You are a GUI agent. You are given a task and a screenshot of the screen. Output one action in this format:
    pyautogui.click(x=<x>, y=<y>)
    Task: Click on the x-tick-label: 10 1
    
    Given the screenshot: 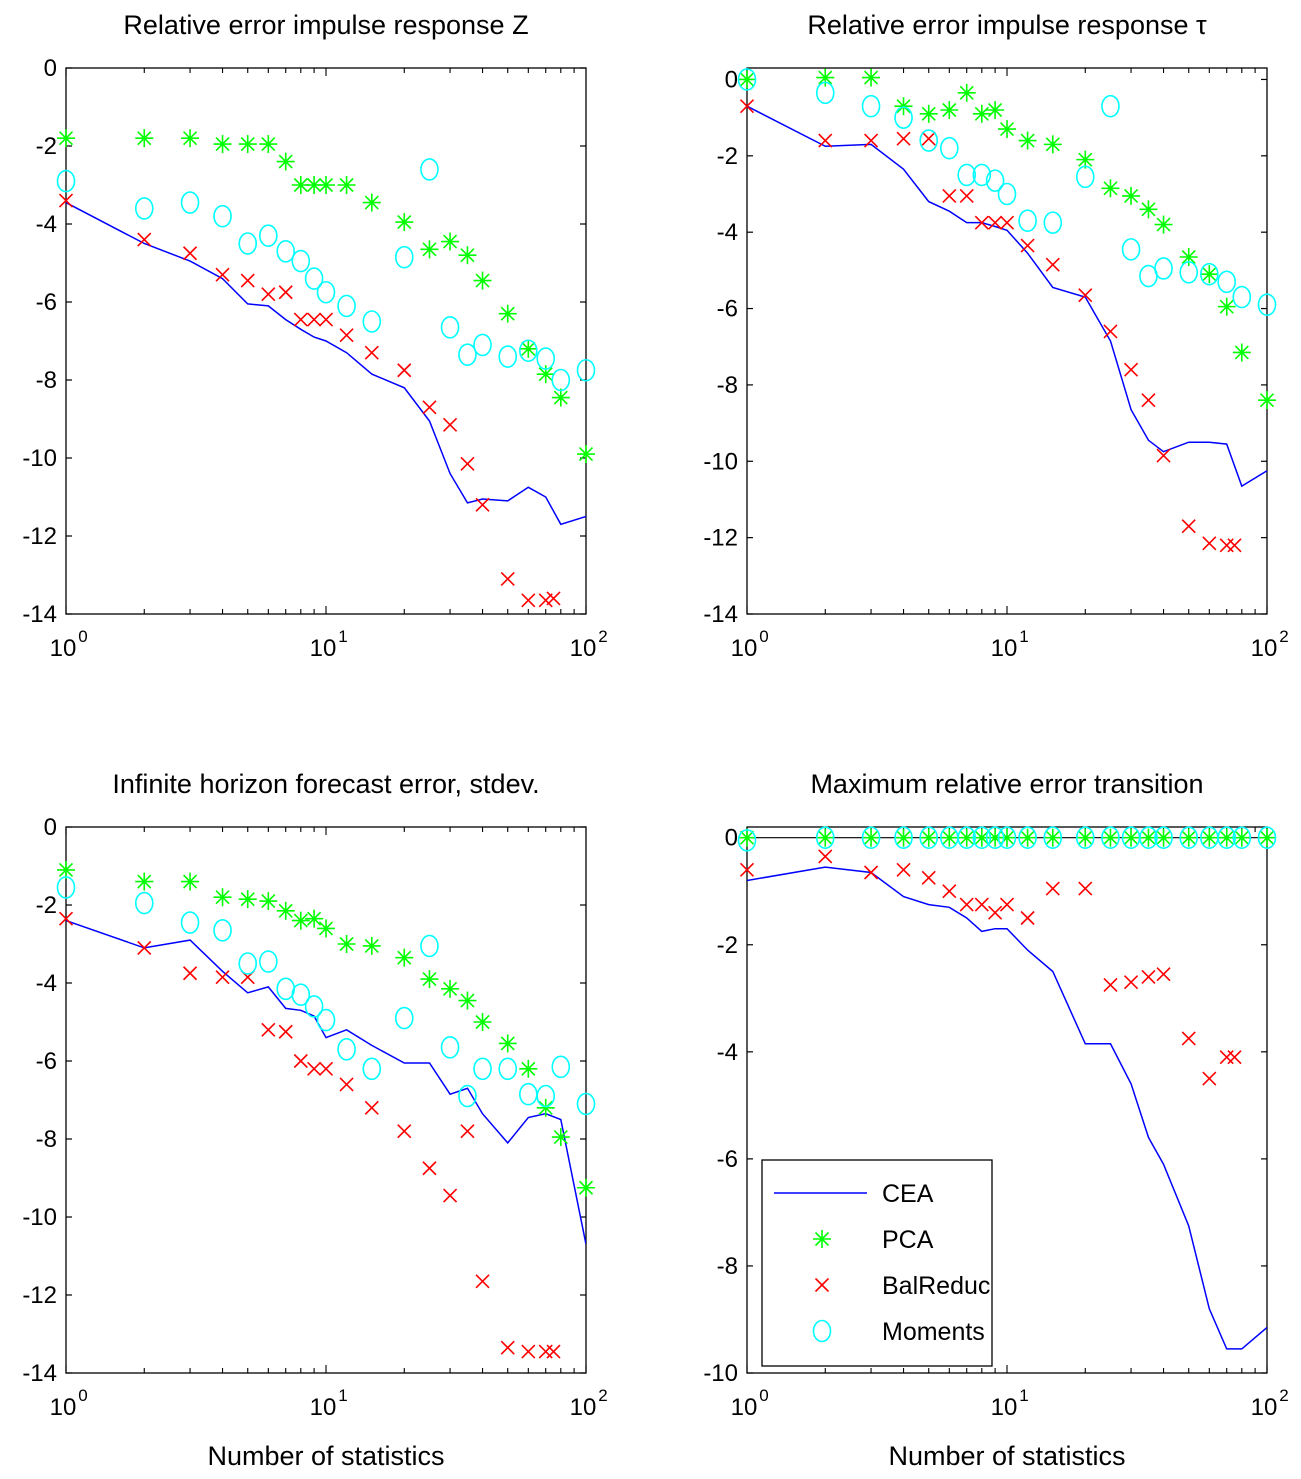 What is the action you would take?
    pyautogui.click(x=329, y=1403)
    